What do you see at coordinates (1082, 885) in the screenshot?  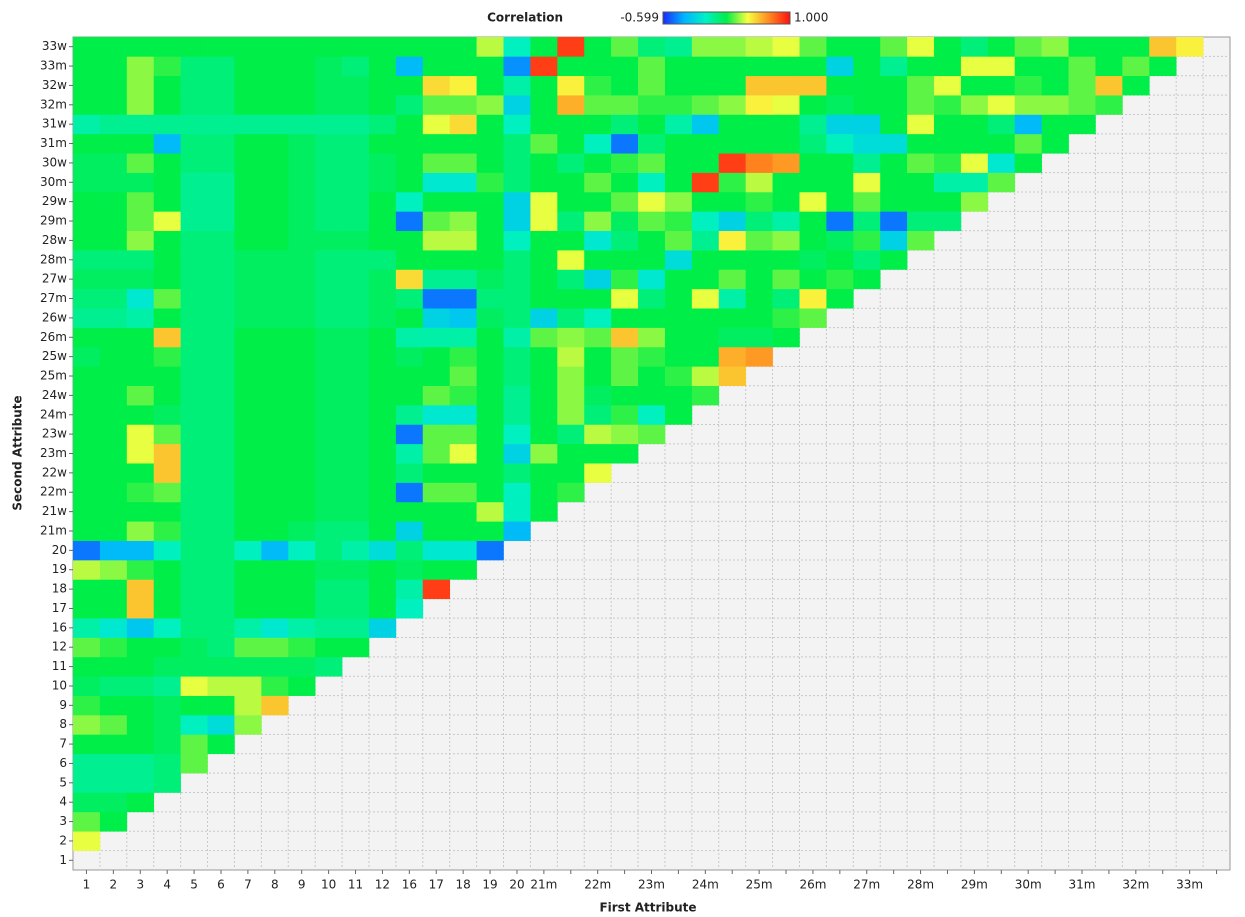 I see `x-tick-label: 31m` at bounding box center [1082, 885].